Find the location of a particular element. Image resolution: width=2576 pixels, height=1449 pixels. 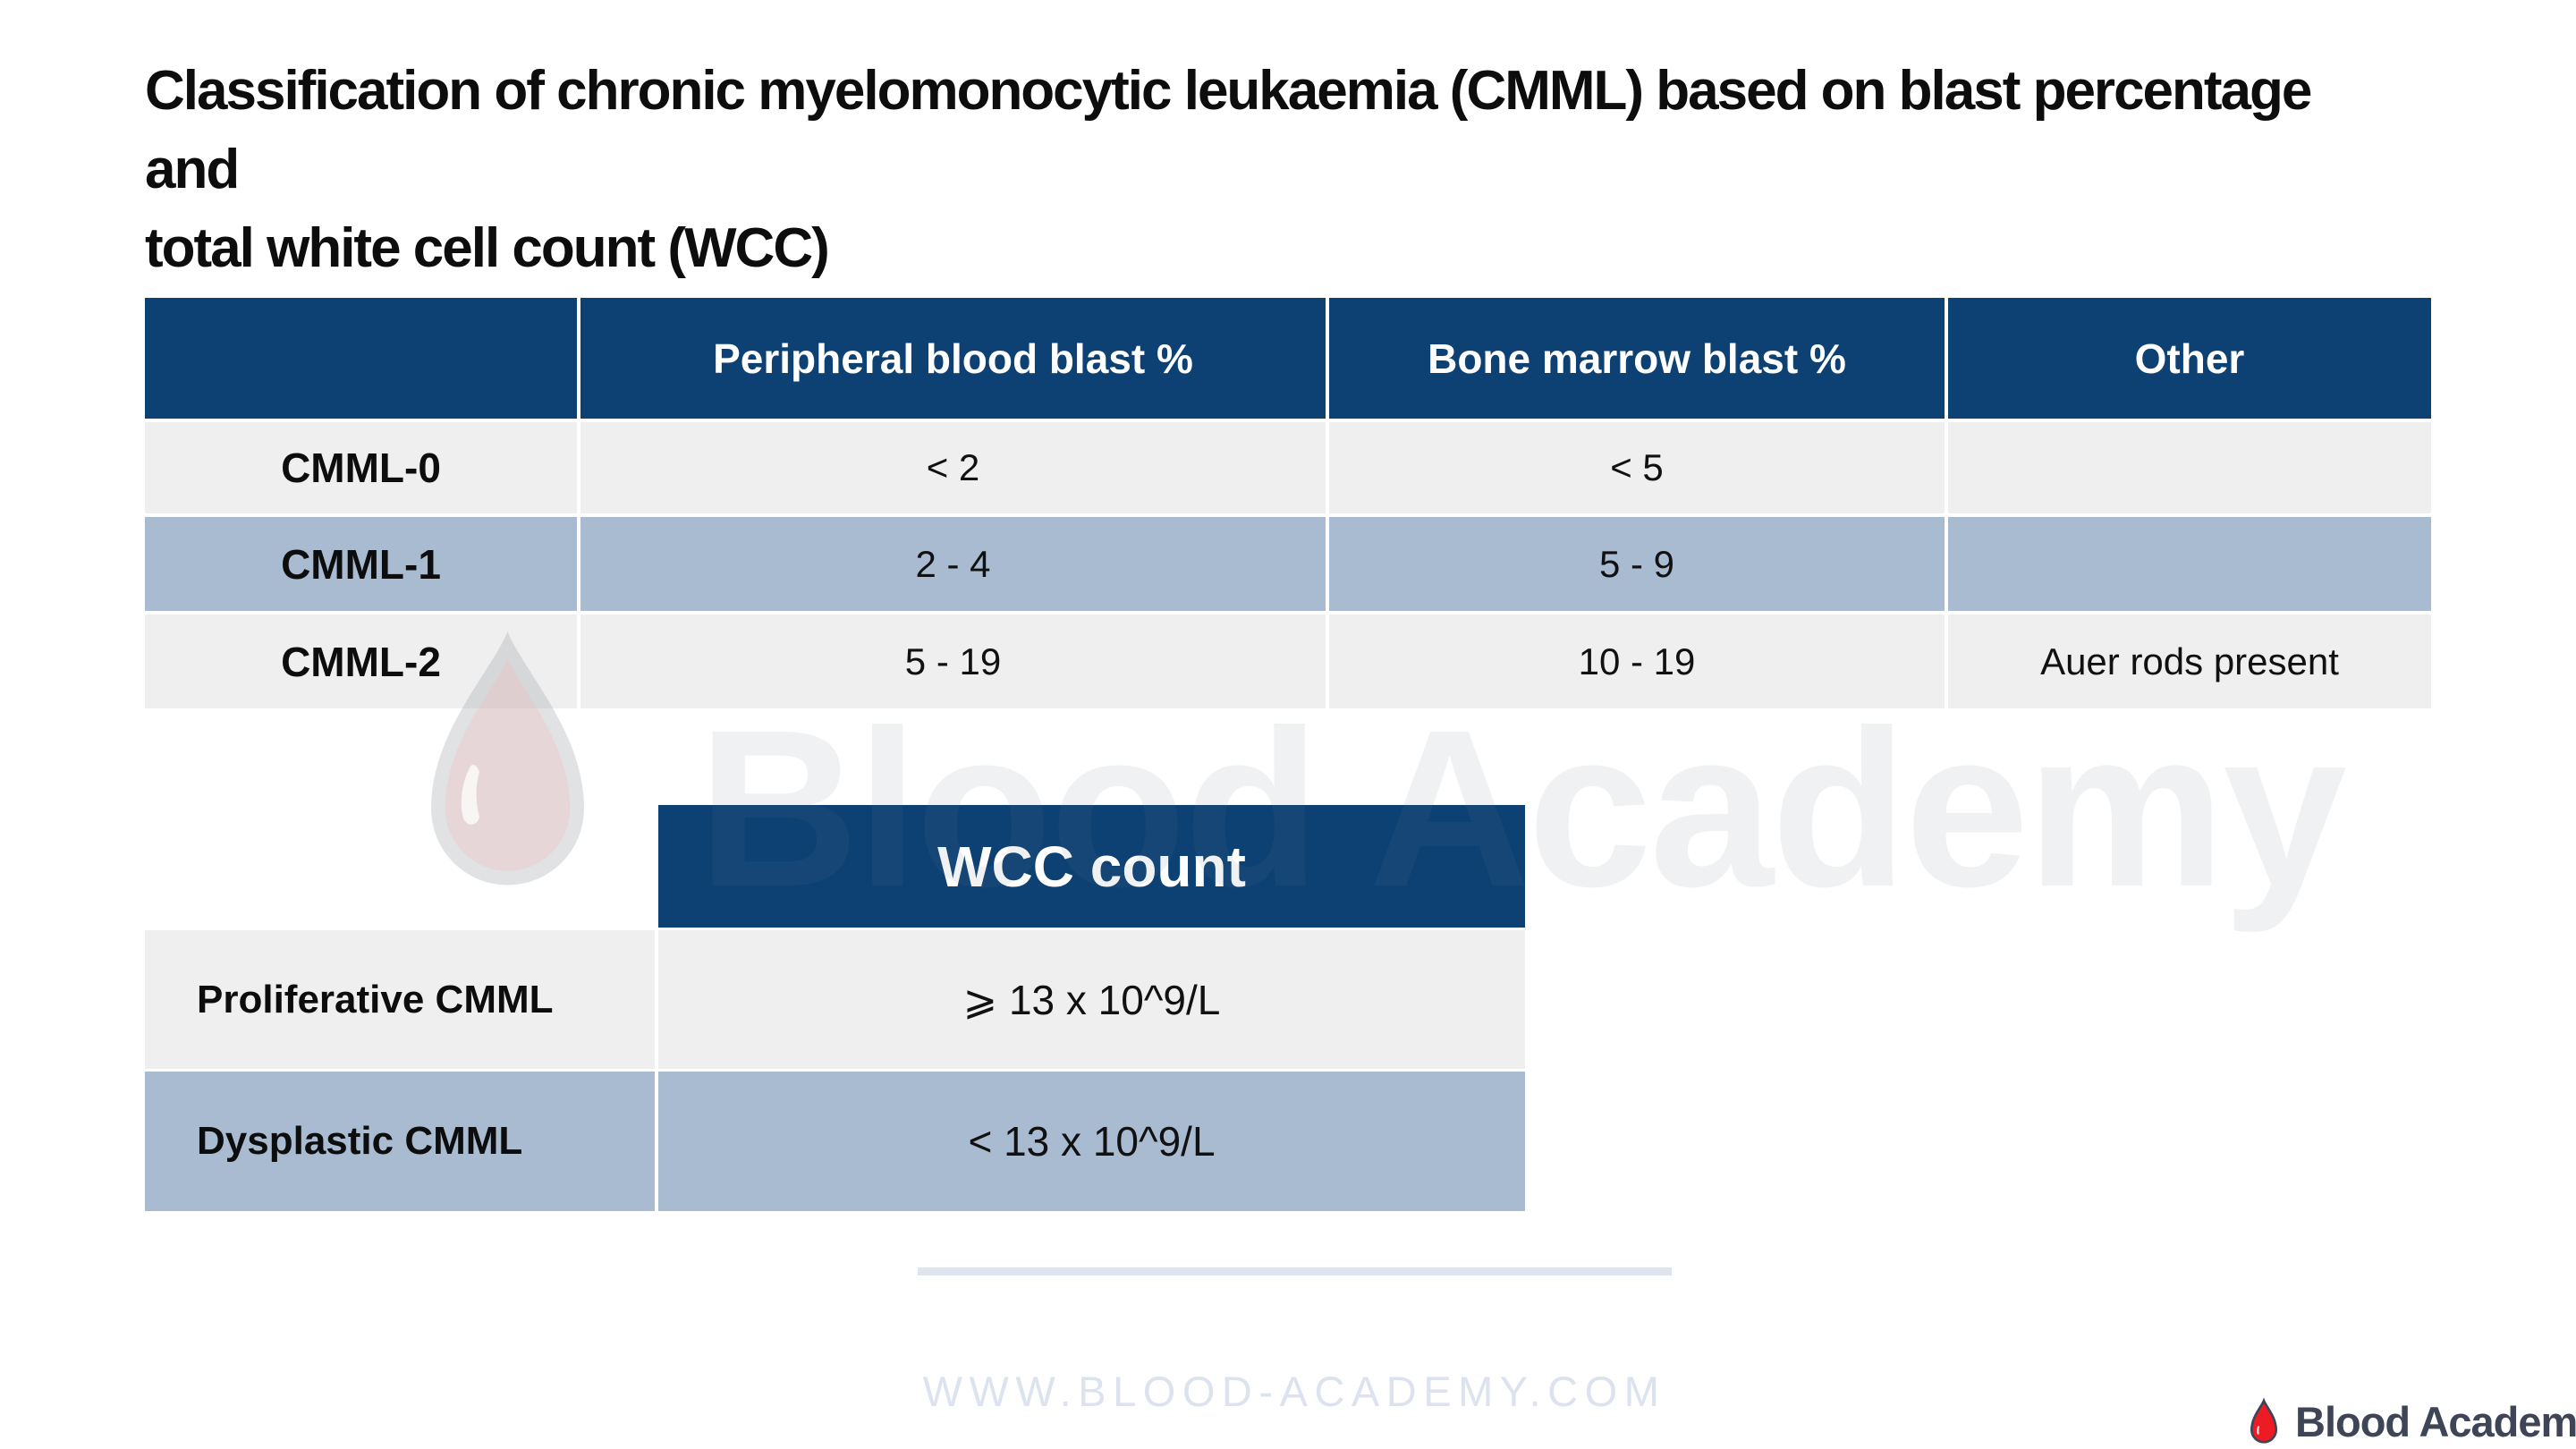

cmml-1-peripheral-blast: 2 - 4 is located at coordinates (953, 564).